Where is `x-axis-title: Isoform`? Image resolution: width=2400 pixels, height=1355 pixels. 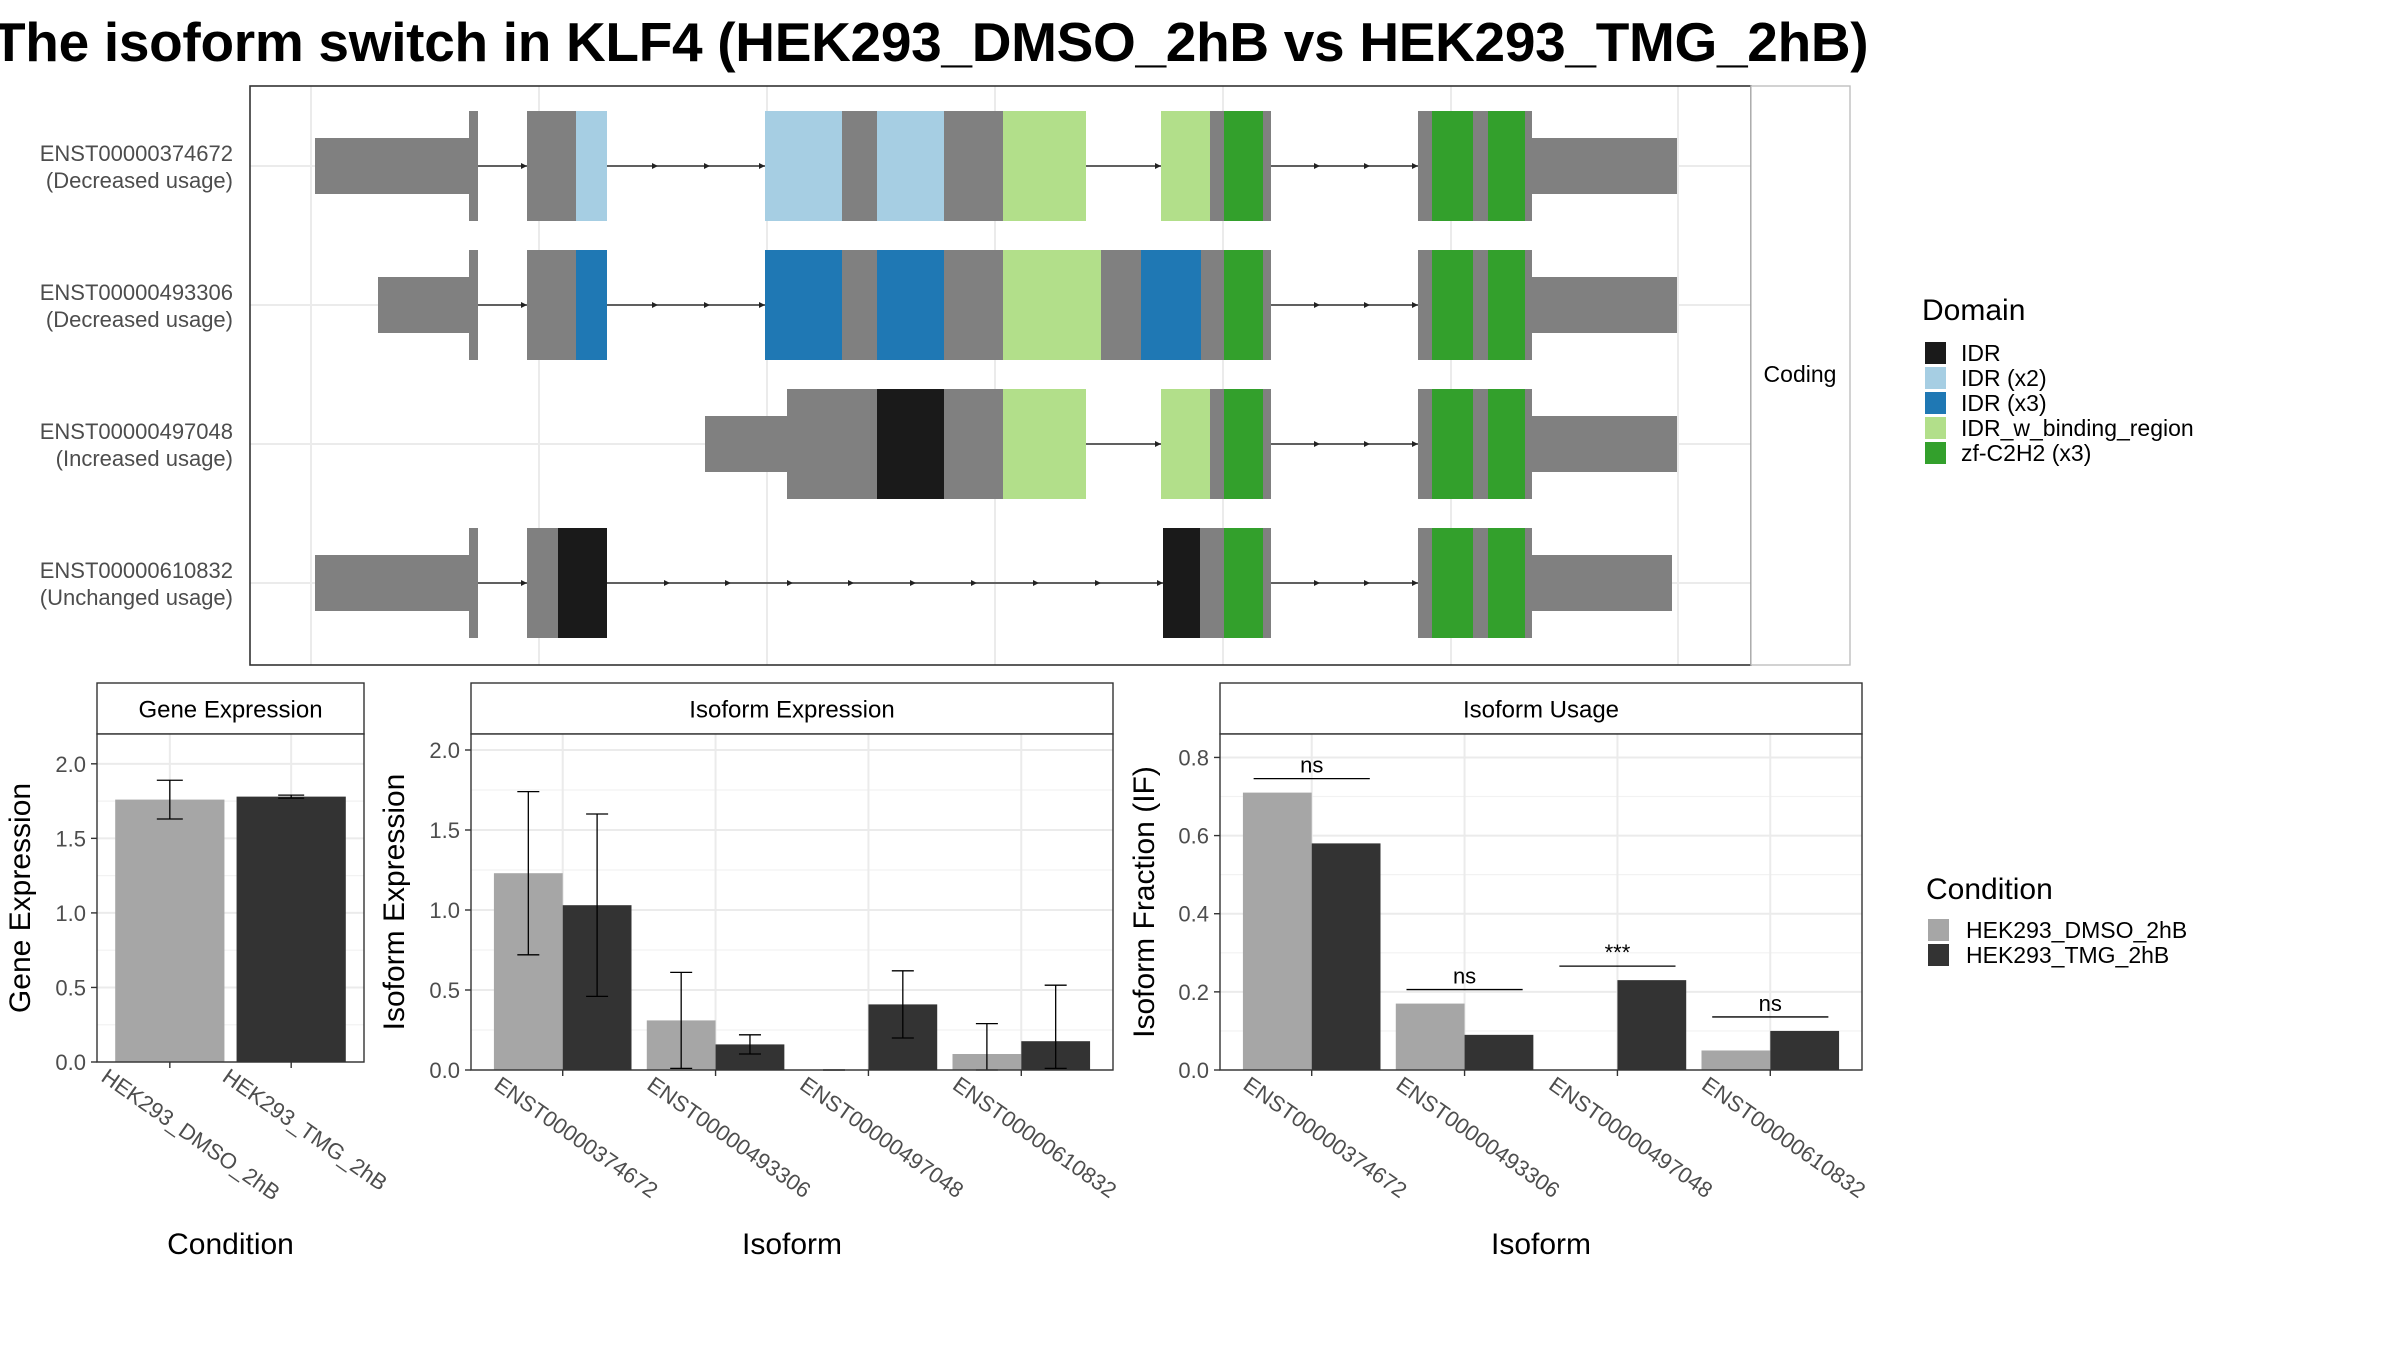 x-axis-title: Isoform is located at coordinates (792, 1244).